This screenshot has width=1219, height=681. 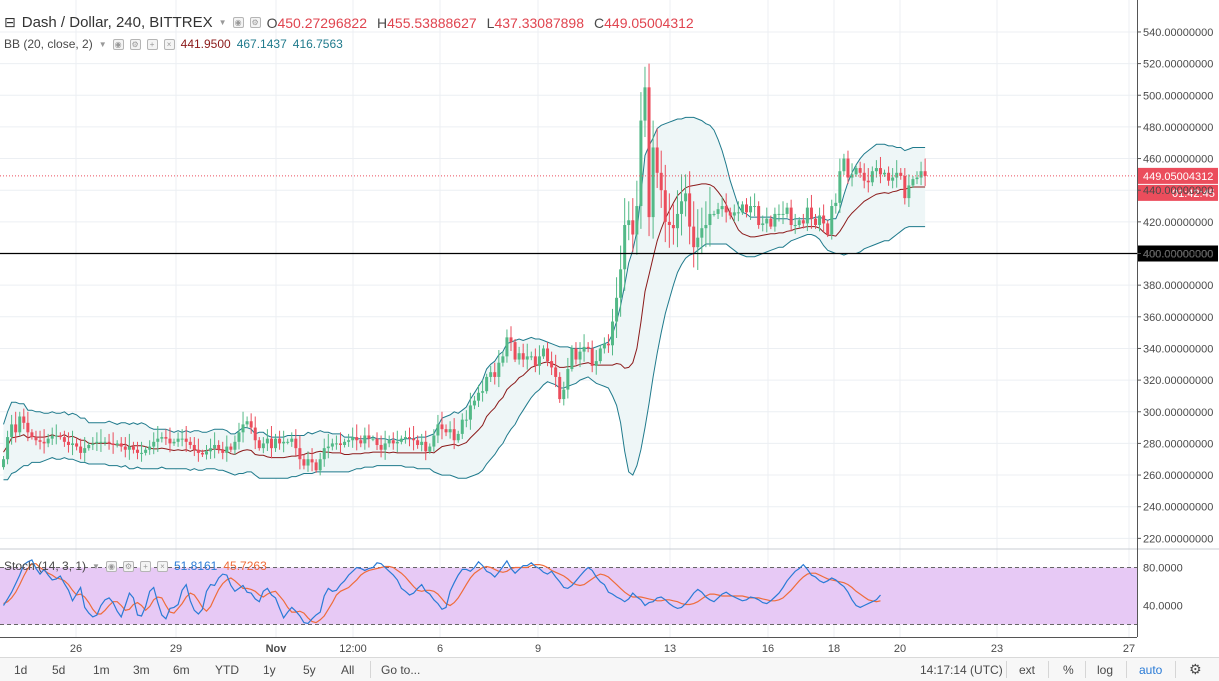 What do you see at coordinates (1195, 669) in the screenshot?
I see `gear-icon: ⚙` at bounding box center [1195, 669].